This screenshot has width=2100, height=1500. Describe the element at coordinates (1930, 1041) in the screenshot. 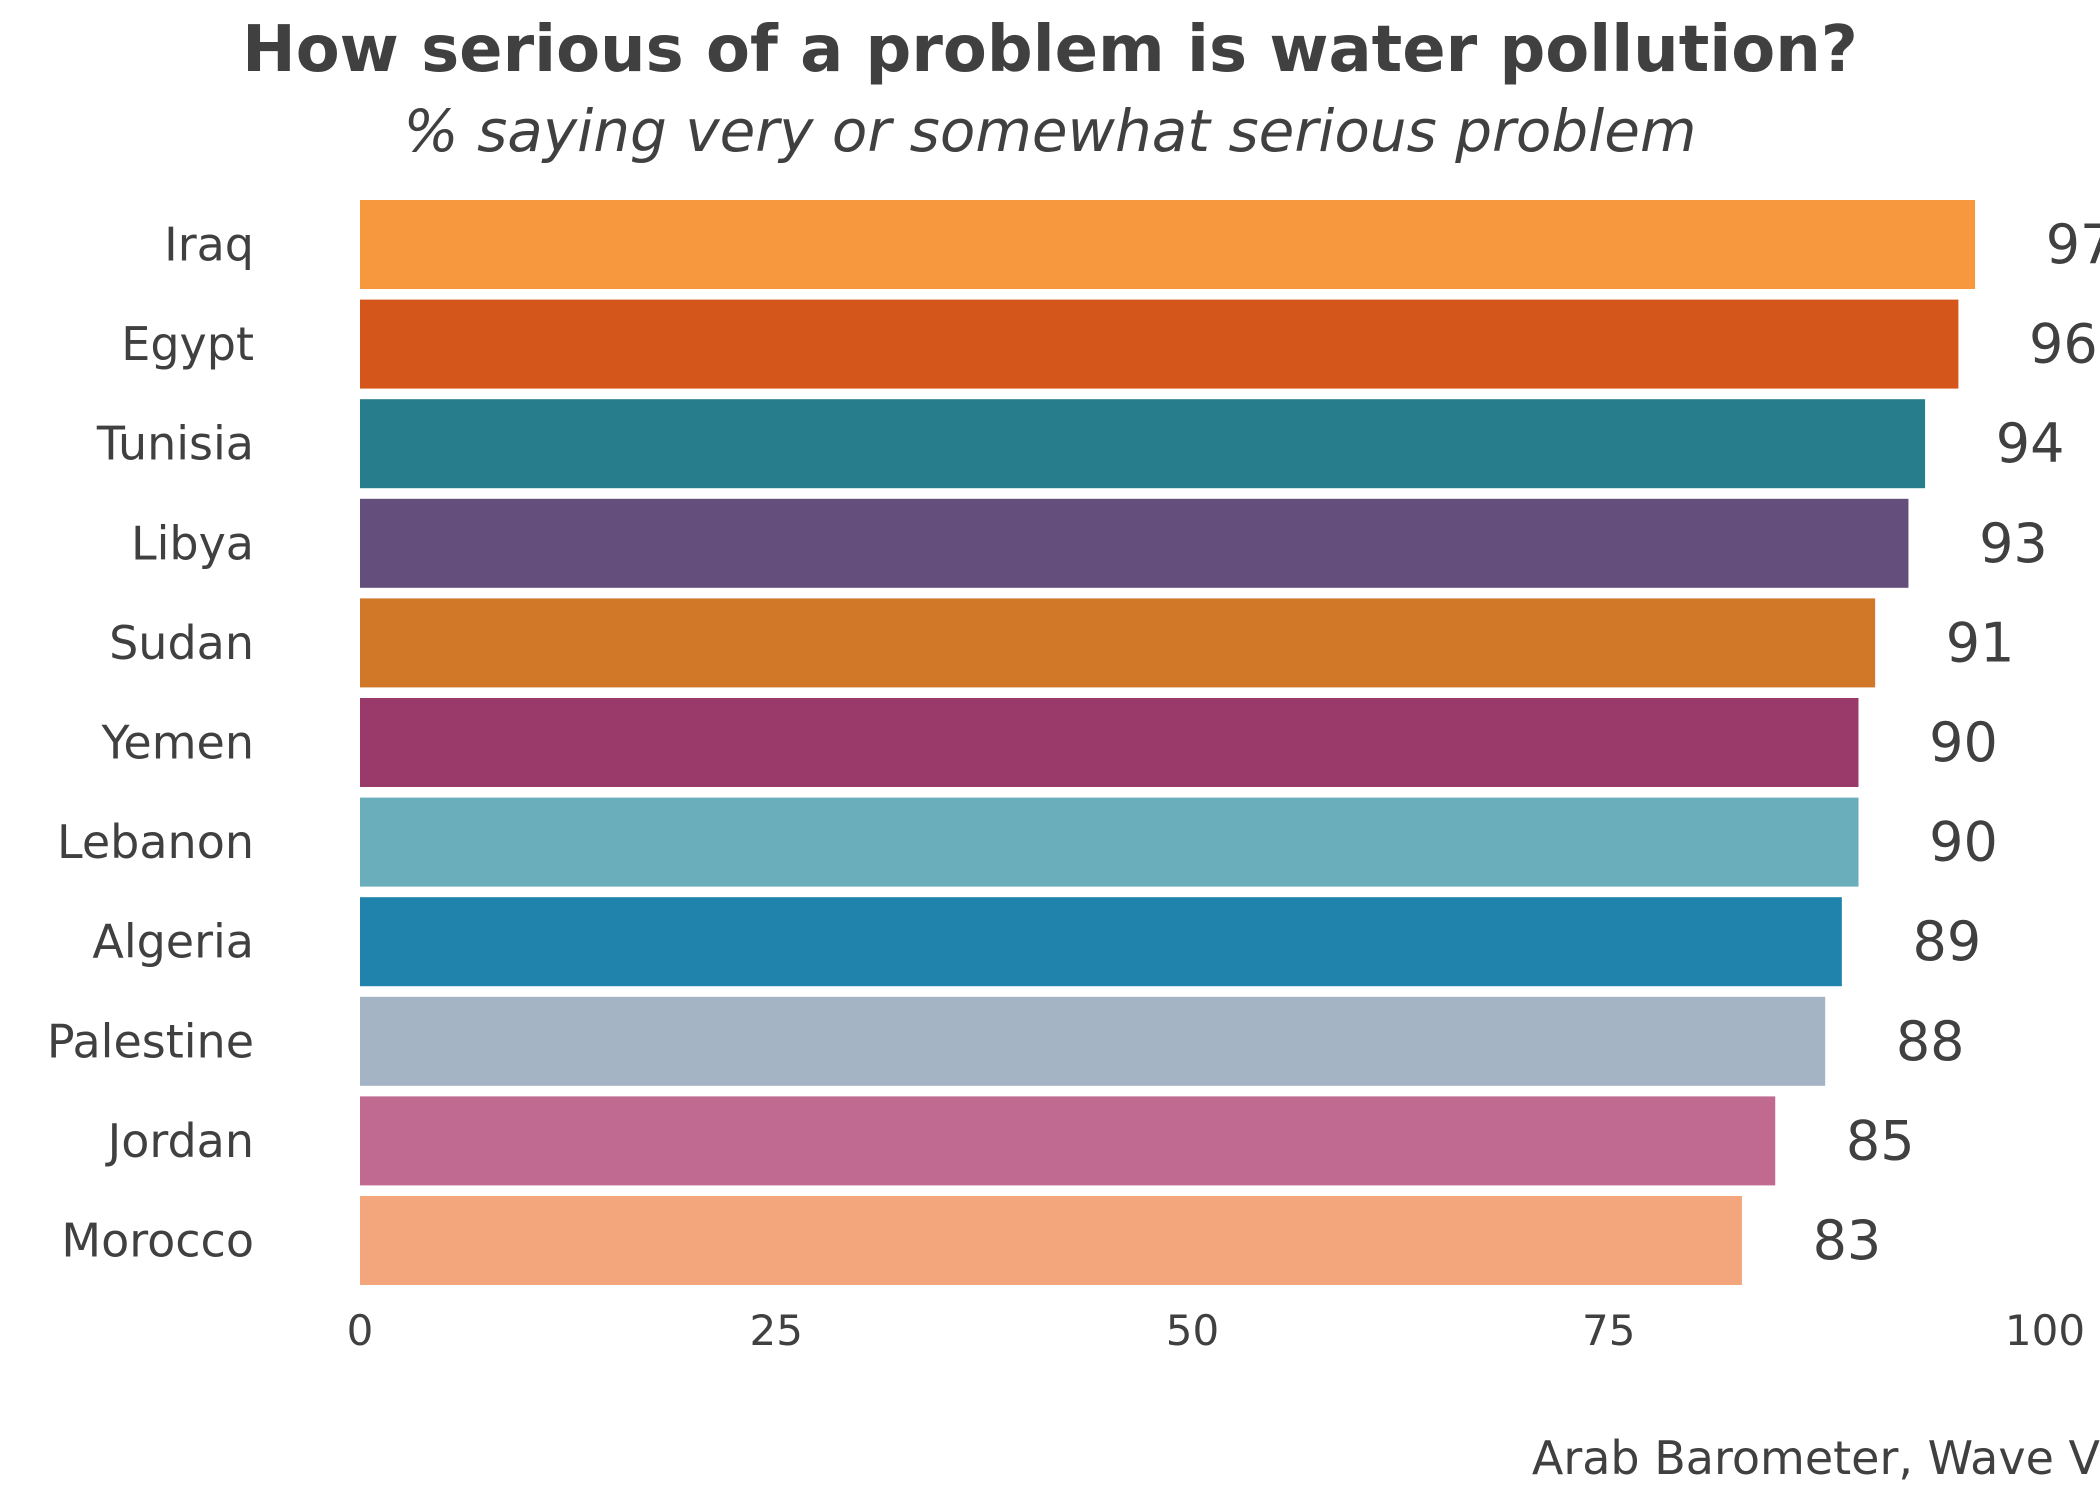

I see `value-label-palestine: 88` at that location.